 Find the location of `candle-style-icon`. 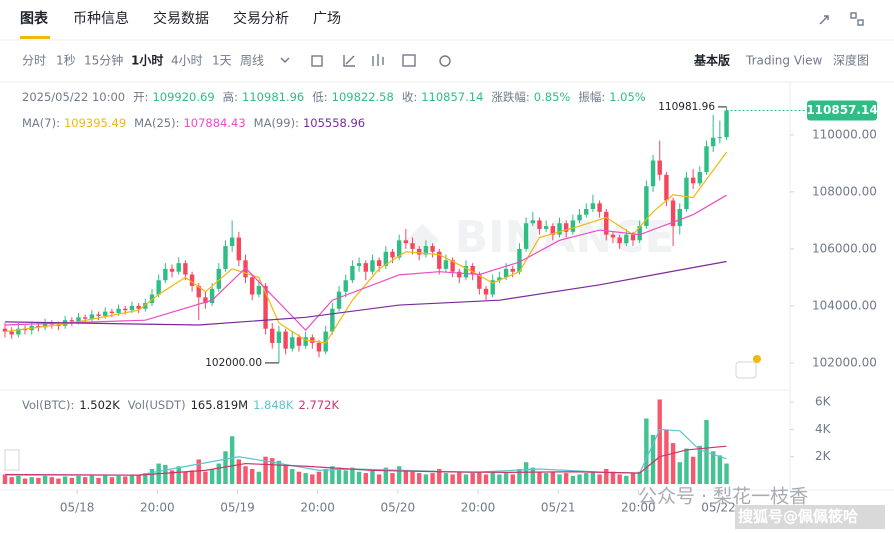

candle-style-icon is located at coordinates (378, 60).